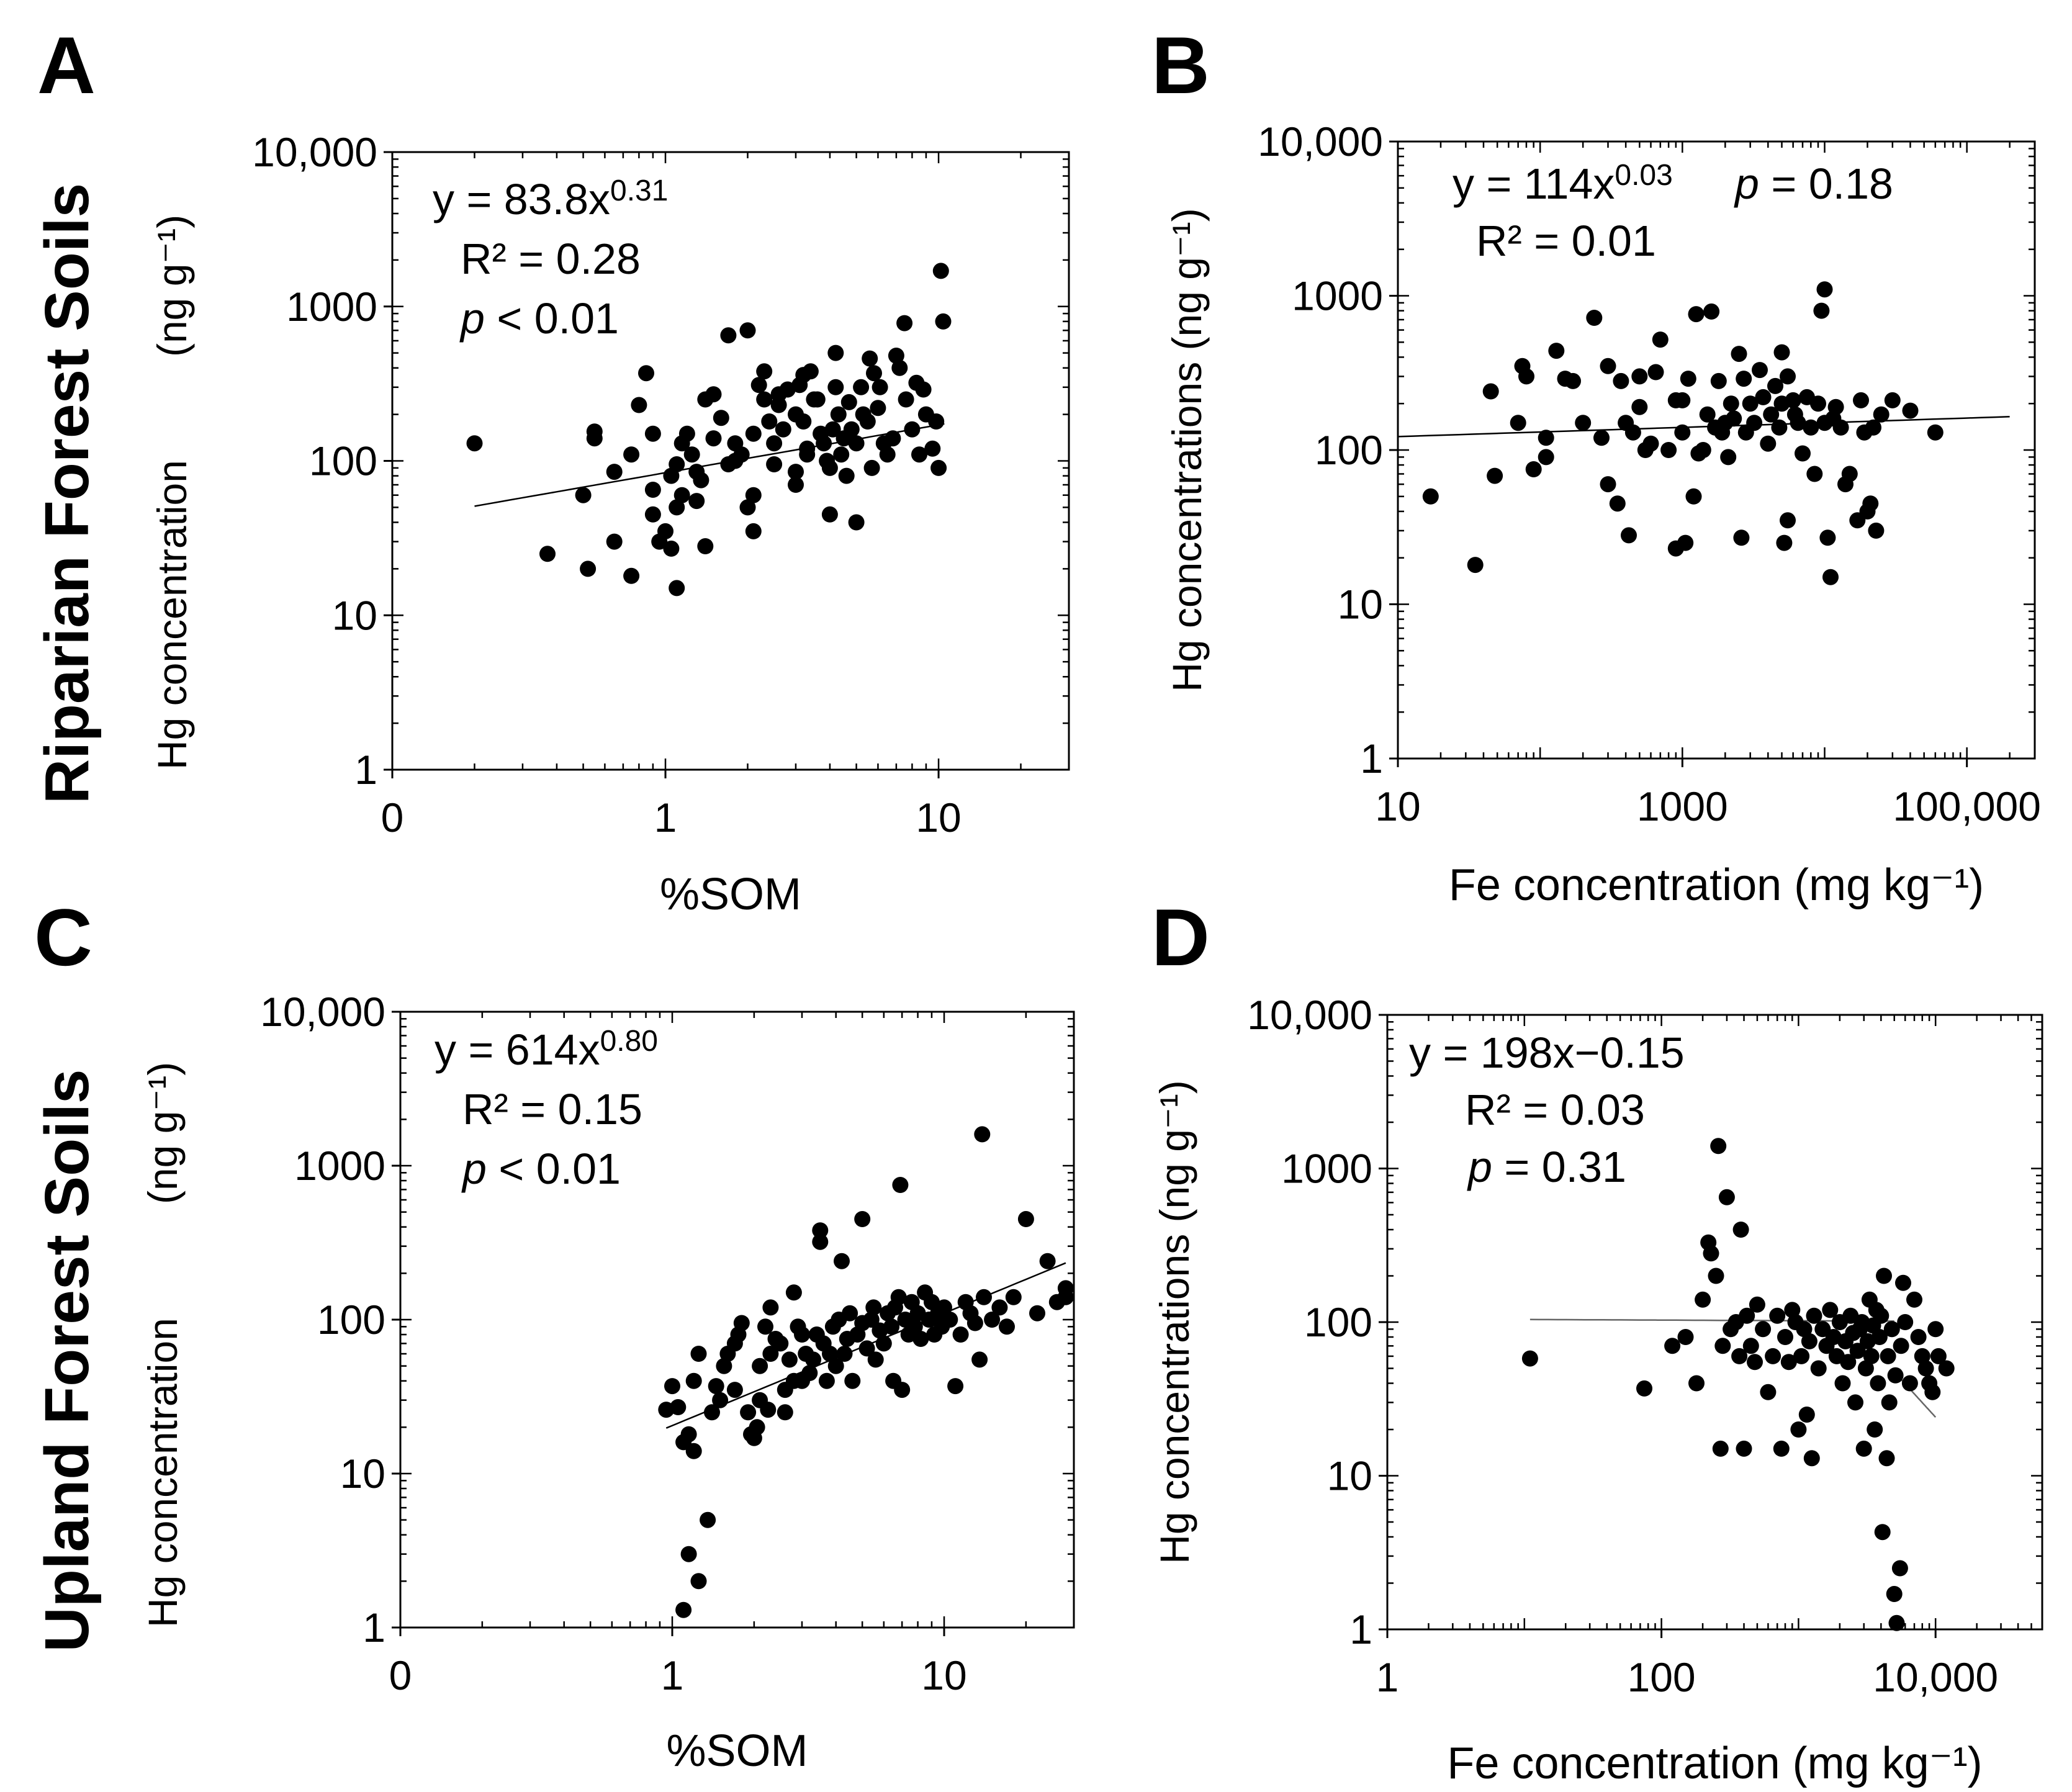 This screenshot has height=1792, width=2072. Describe the element at coordinates (63, 937) in the screenshot. I see `panel-letter: C` at that location.